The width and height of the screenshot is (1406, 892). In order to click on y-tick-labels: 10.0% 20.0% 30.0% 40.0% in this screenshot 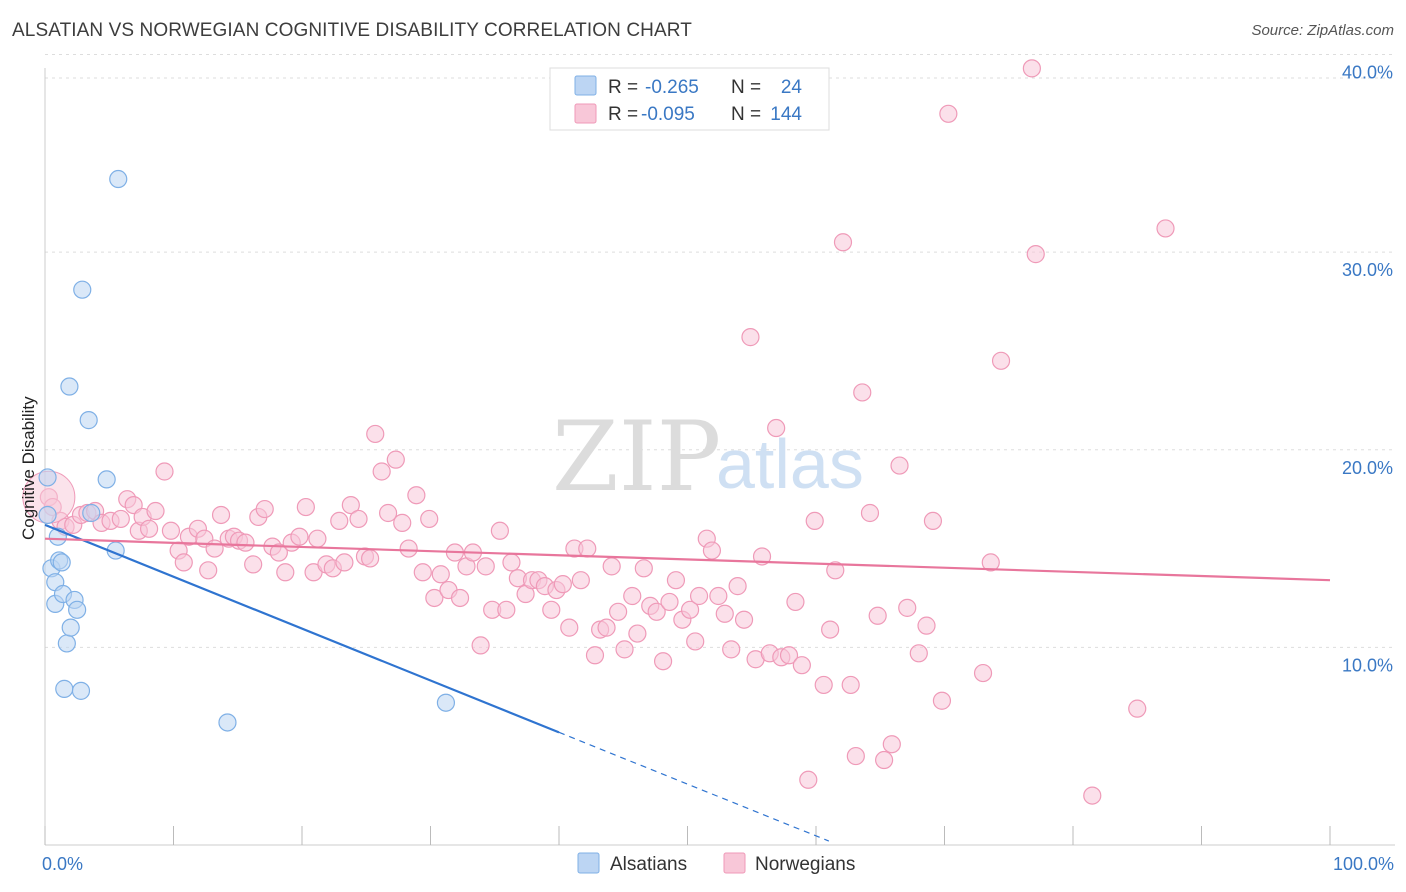, I will do `click(1367, 369)`.